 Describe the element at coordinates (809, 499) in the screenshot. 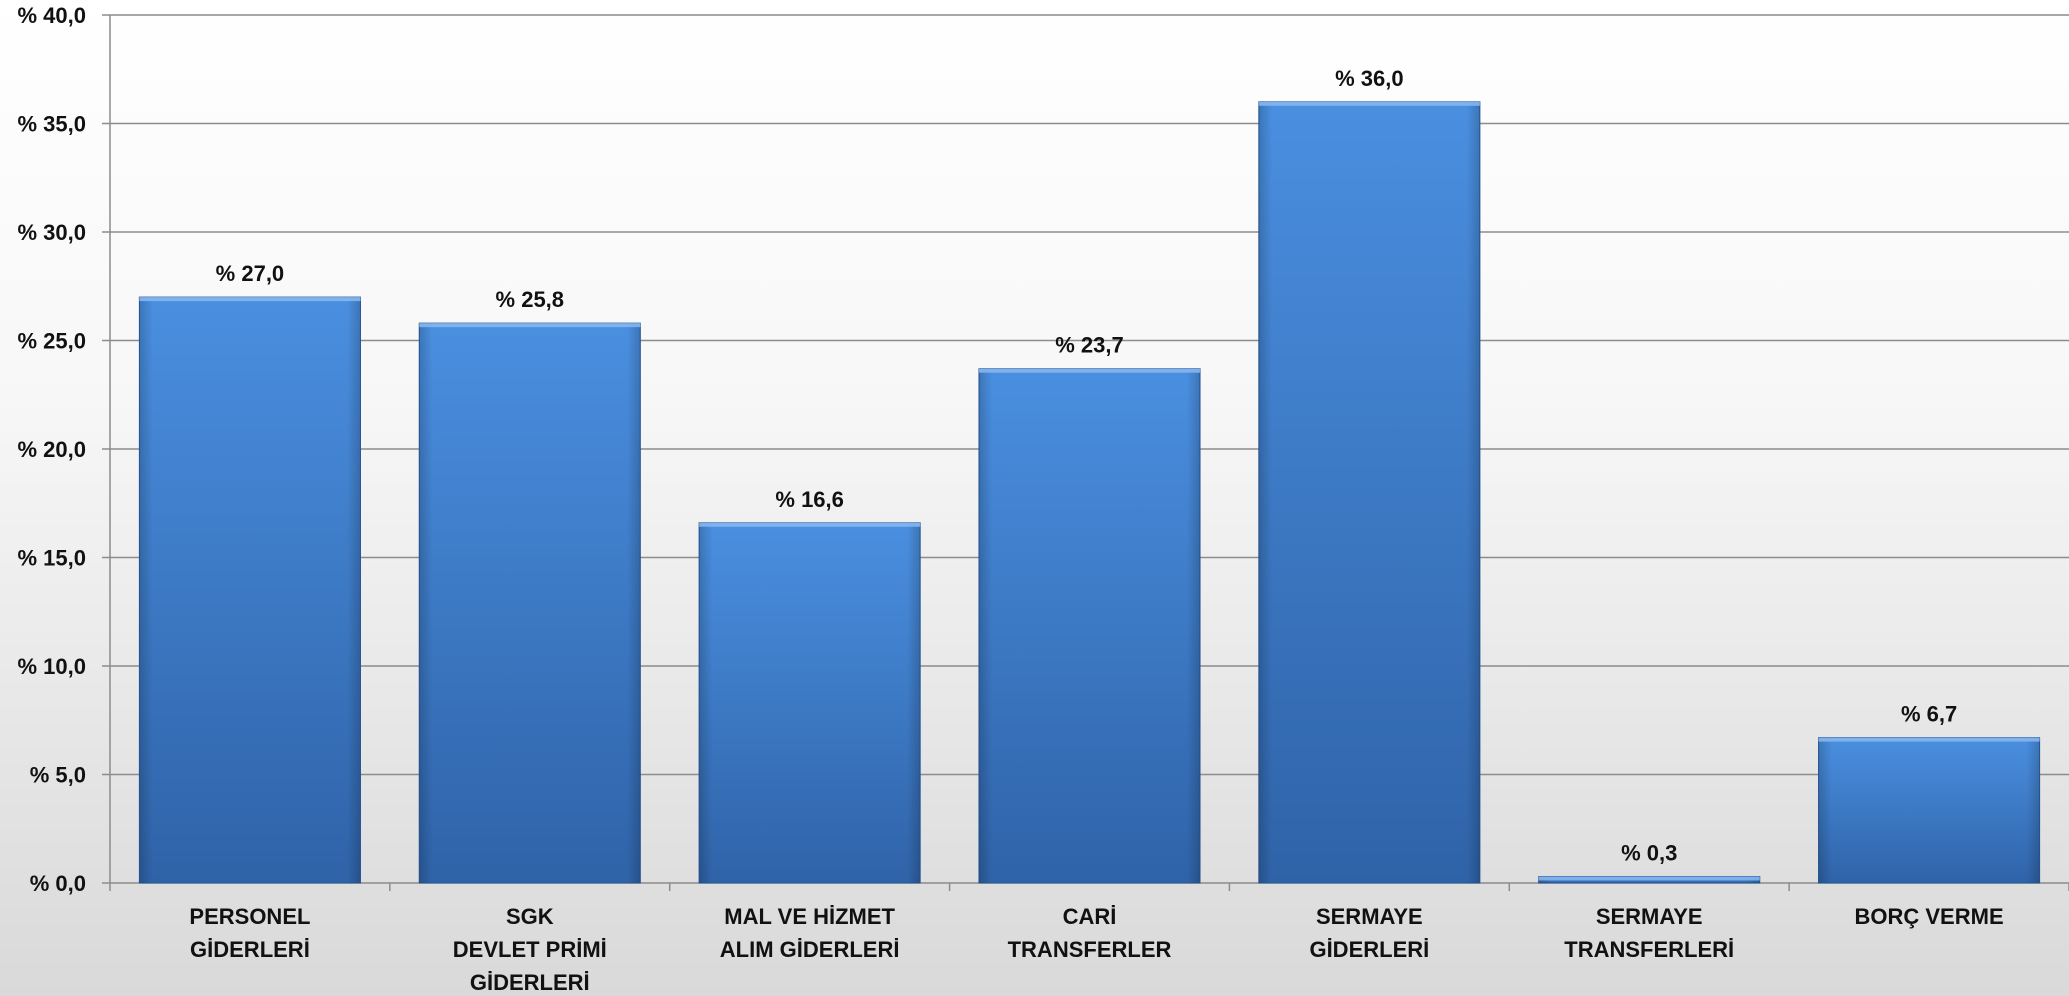

I see `data-label: % 16,6` at that location.